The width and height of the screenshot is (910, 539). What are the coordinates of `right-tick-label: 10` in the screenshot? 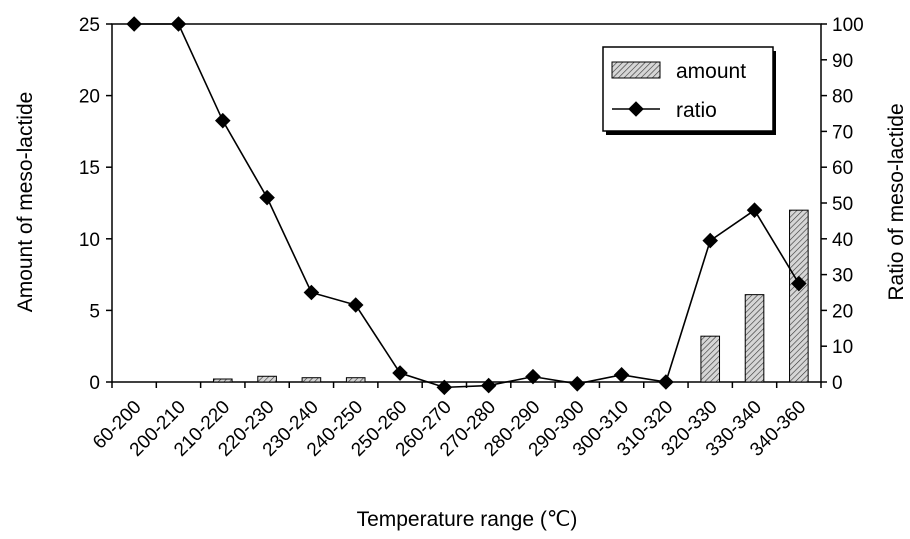 It's located at (842, 347).